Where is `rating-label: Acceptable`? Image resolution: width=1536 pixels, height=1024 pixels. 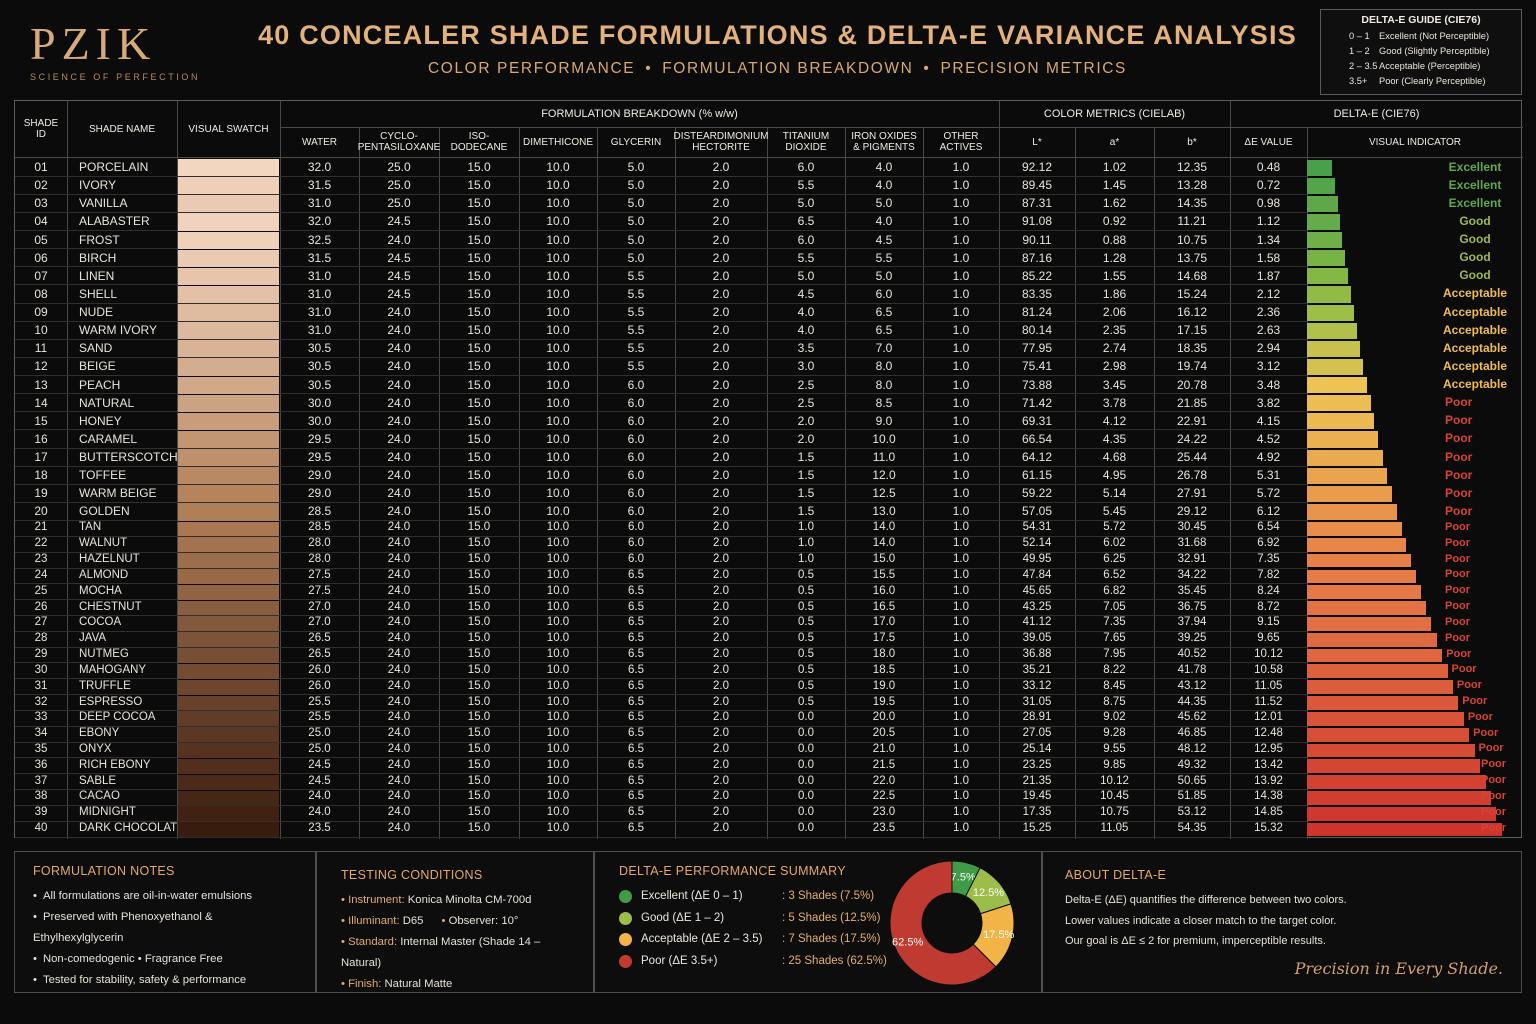 rating-label: Acceptable is located at coordinates (1475, 347).